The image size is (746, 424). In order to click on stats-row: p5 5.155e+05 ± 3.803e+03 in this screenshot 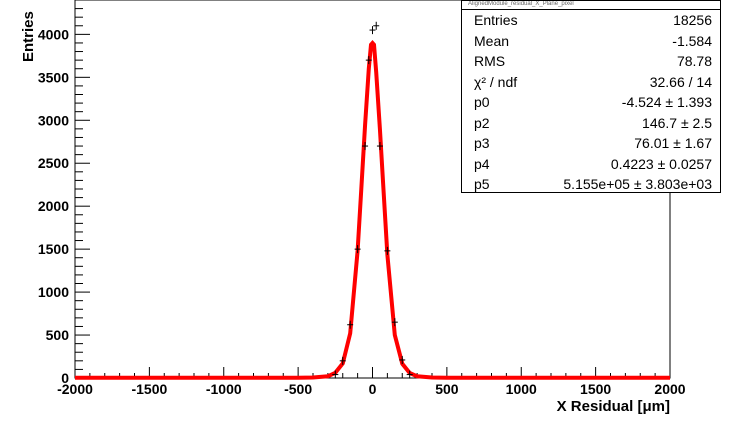, I will do `click(591, 184)`.